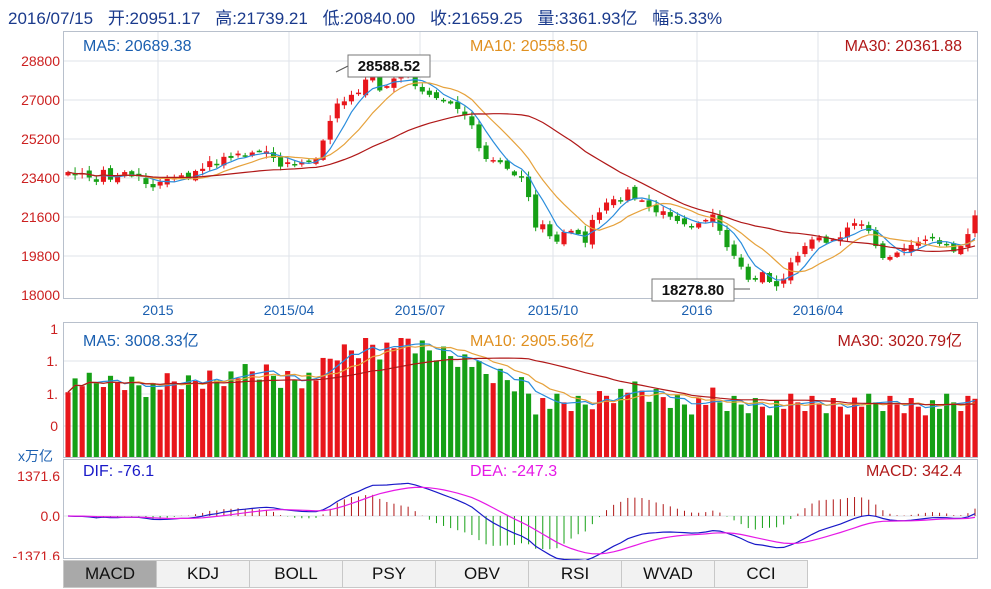 This screenshot has width=991, height=589. Describe the element at coordinates (54, 426) in the screenshot. I see `volume-y-tick: 0` at that location.